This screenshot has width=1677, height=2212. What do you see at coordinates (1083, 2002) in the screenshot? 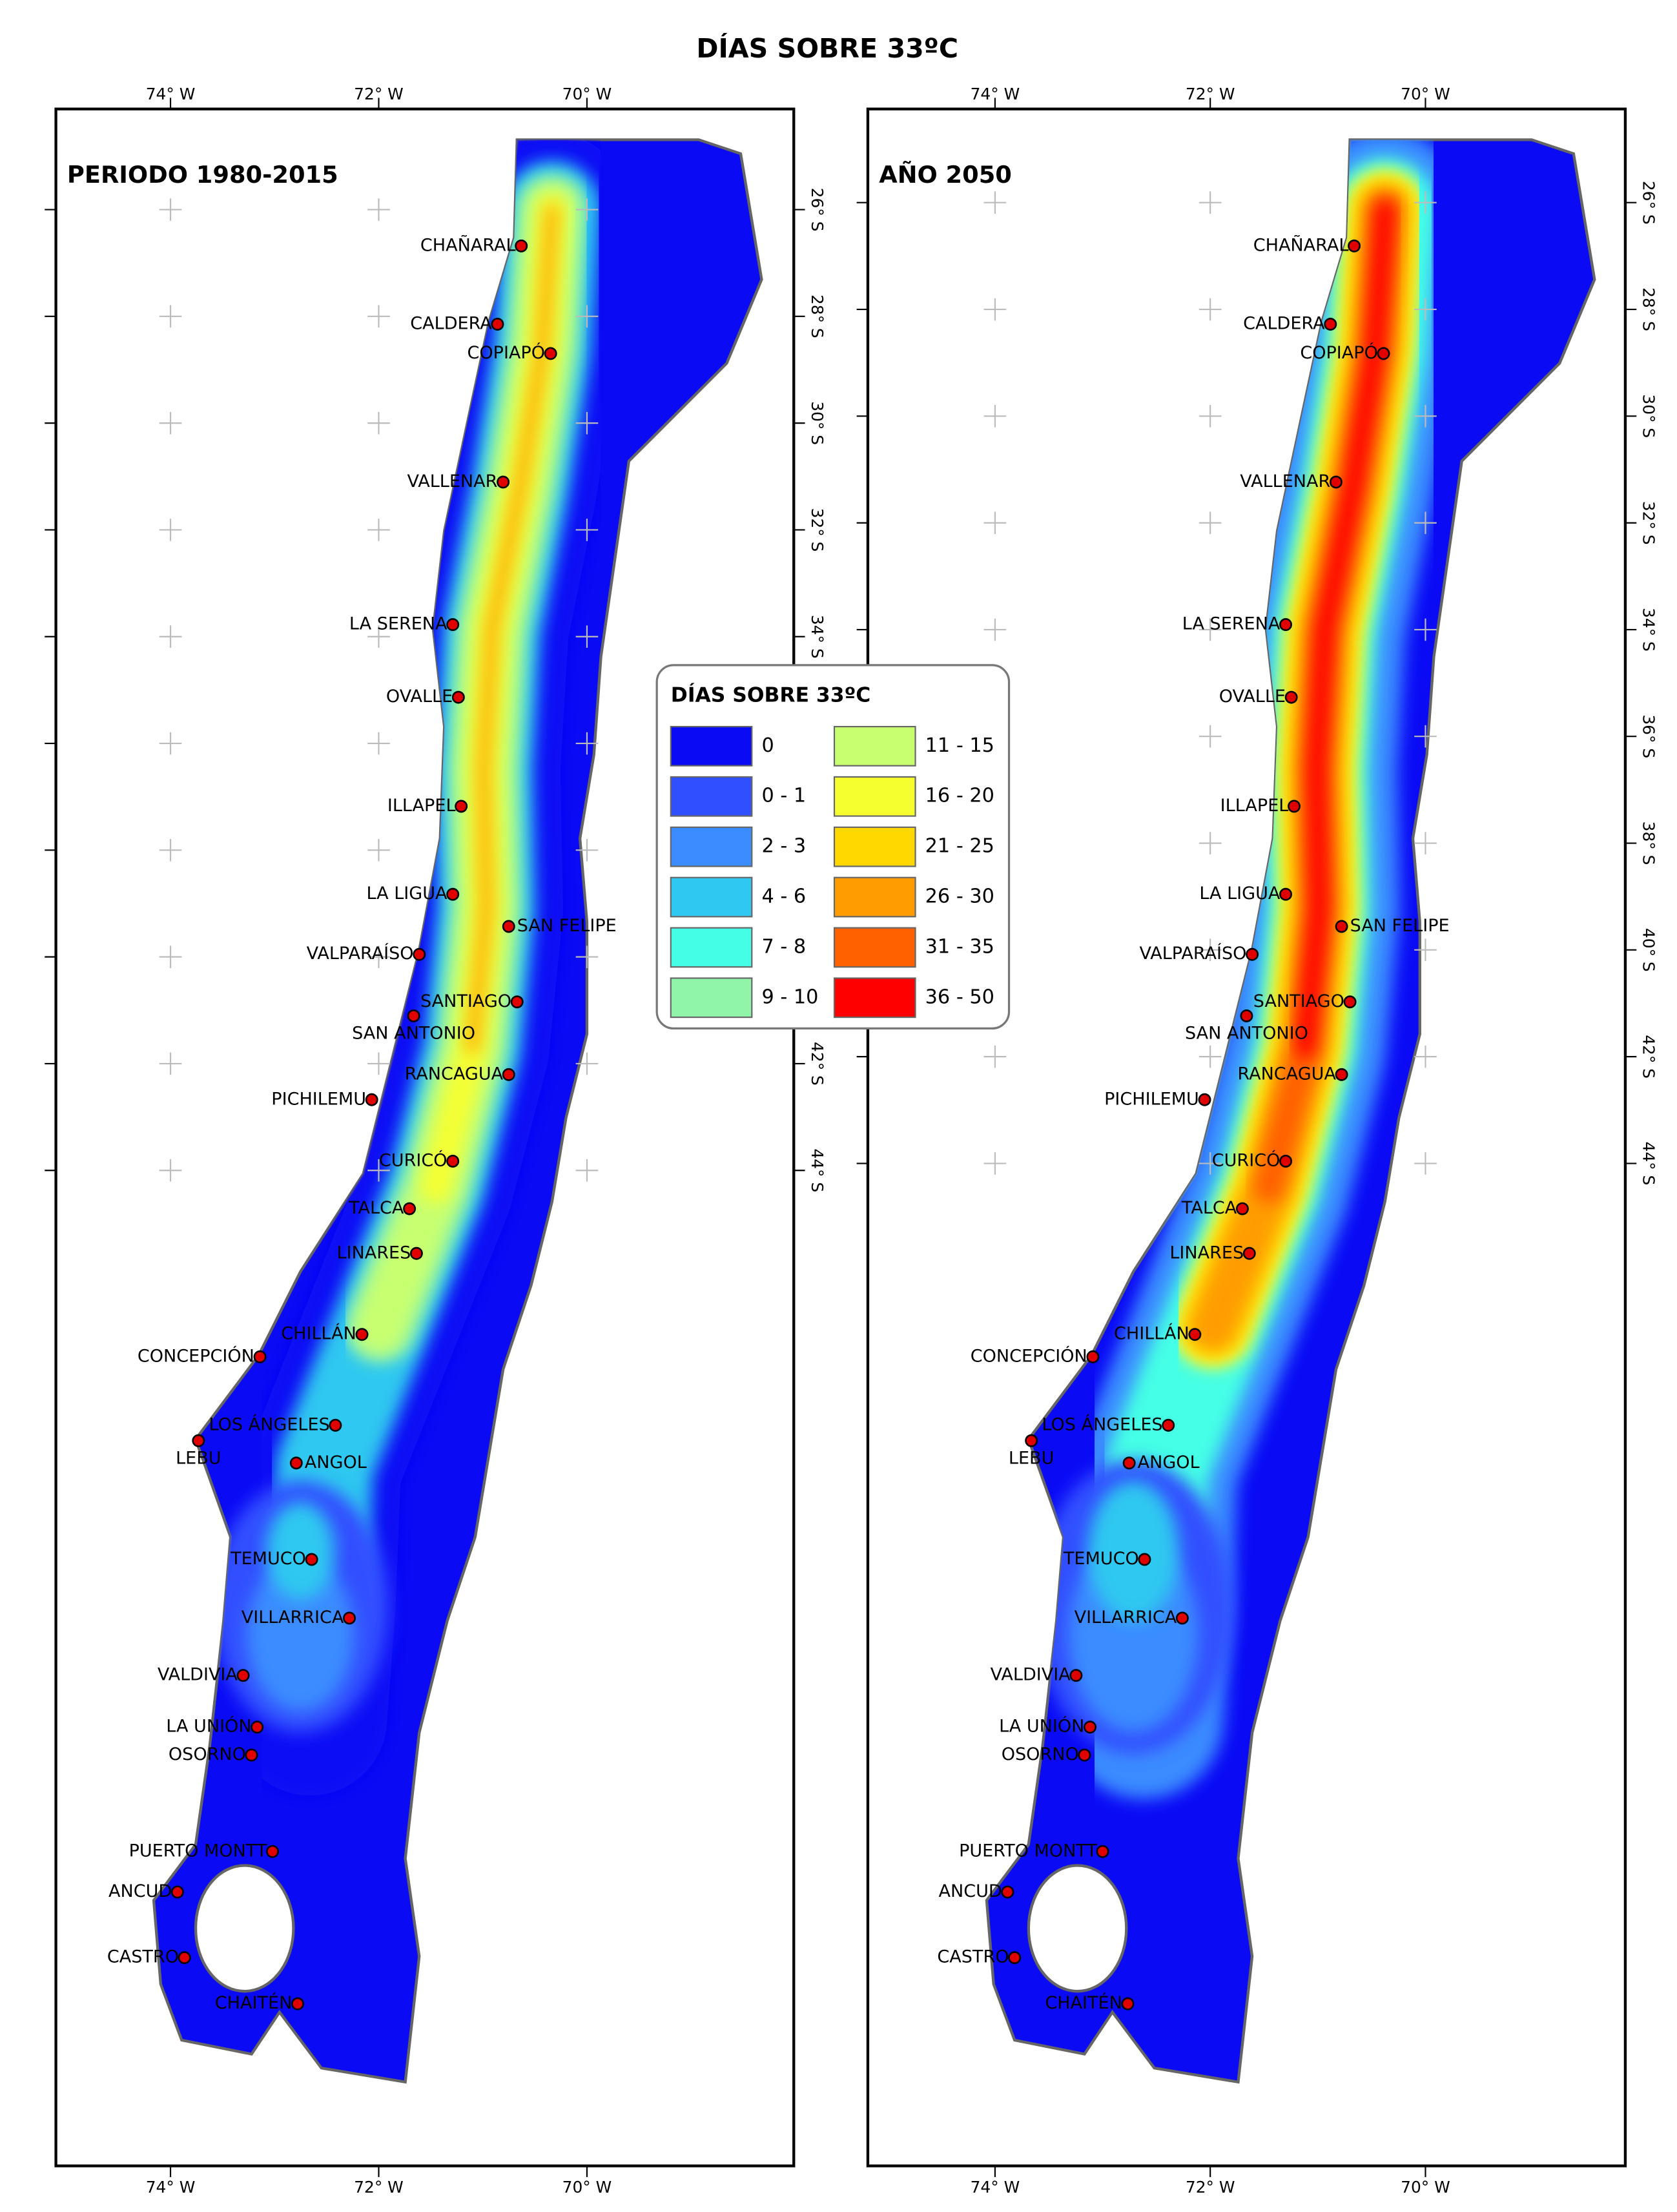
I see `city-label: CHAITÉN` at bounding box center [1083, 2002].